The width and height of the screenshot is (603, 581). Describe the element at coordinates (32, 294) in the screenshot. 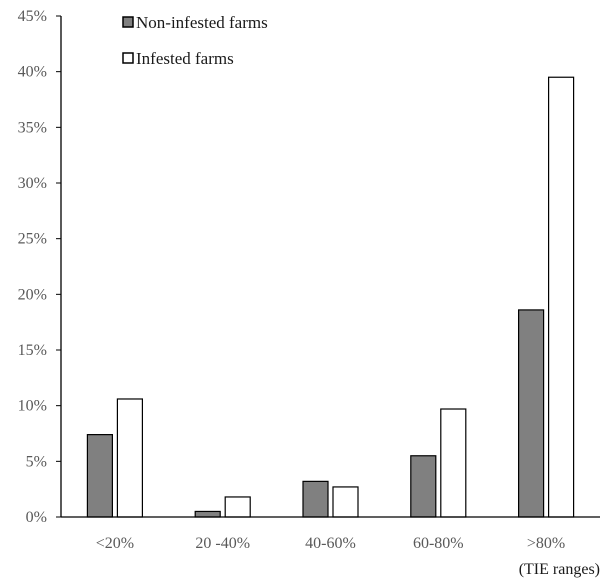

I see `y-tick-label: 20%` at that location.